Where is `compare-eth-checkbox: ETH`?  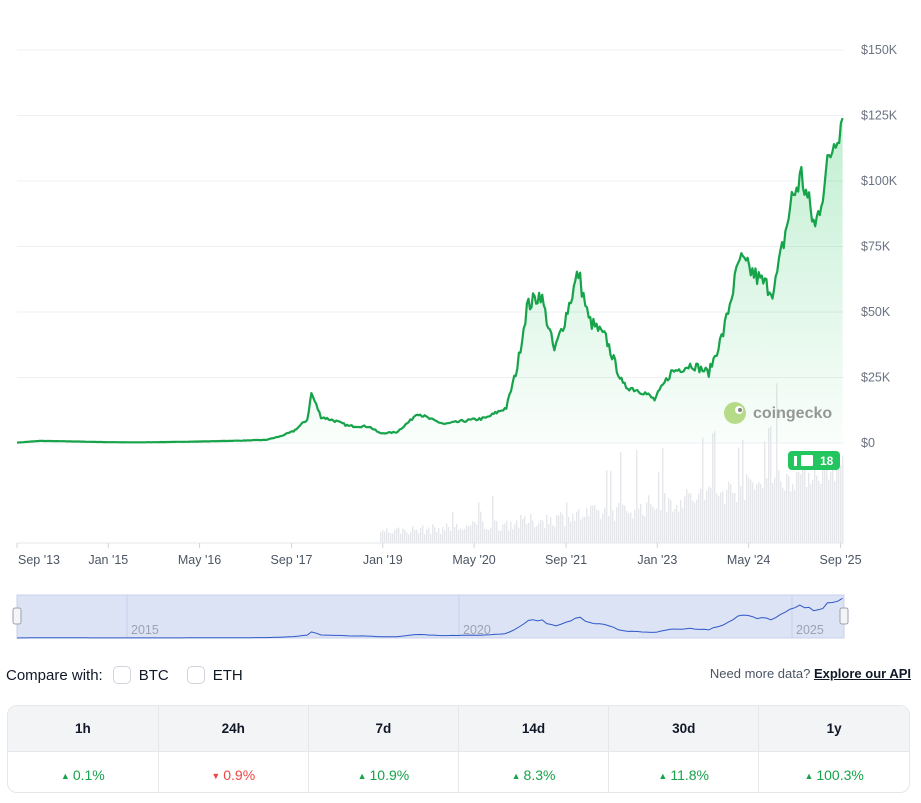 compare-eth-checkbox: ETH is located at coordinates (214, 675).